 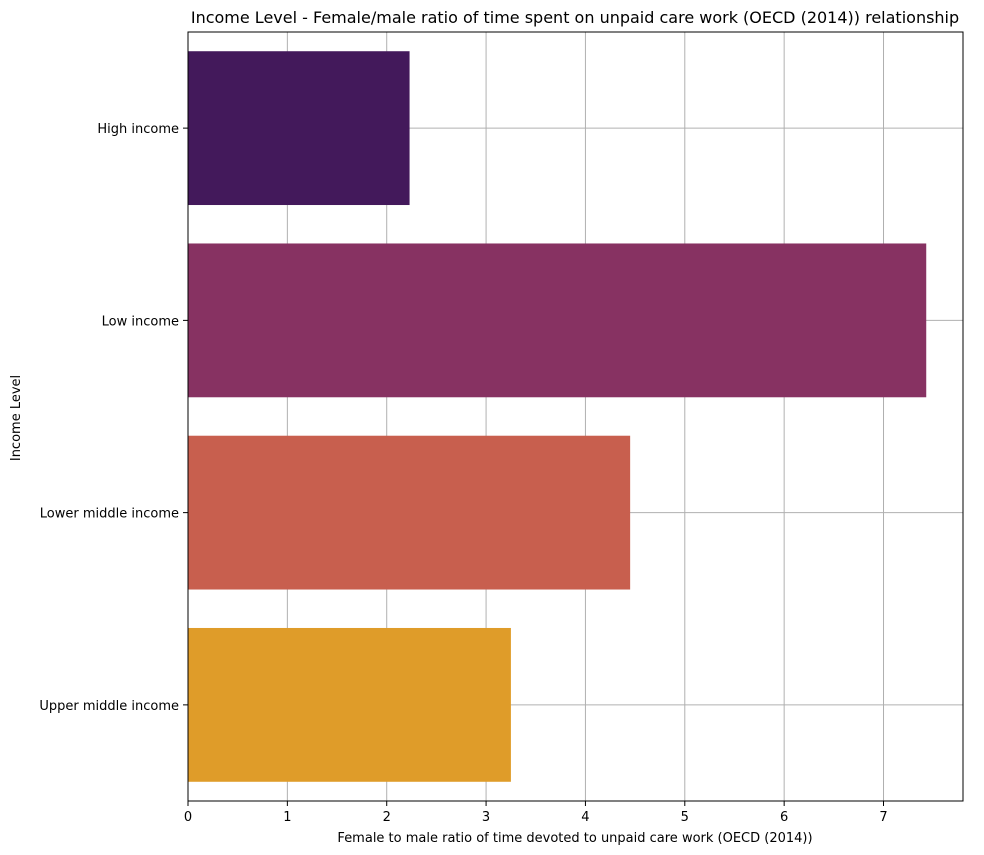 I want to click on x-tick-label: 5, so click(x=685, y=817).